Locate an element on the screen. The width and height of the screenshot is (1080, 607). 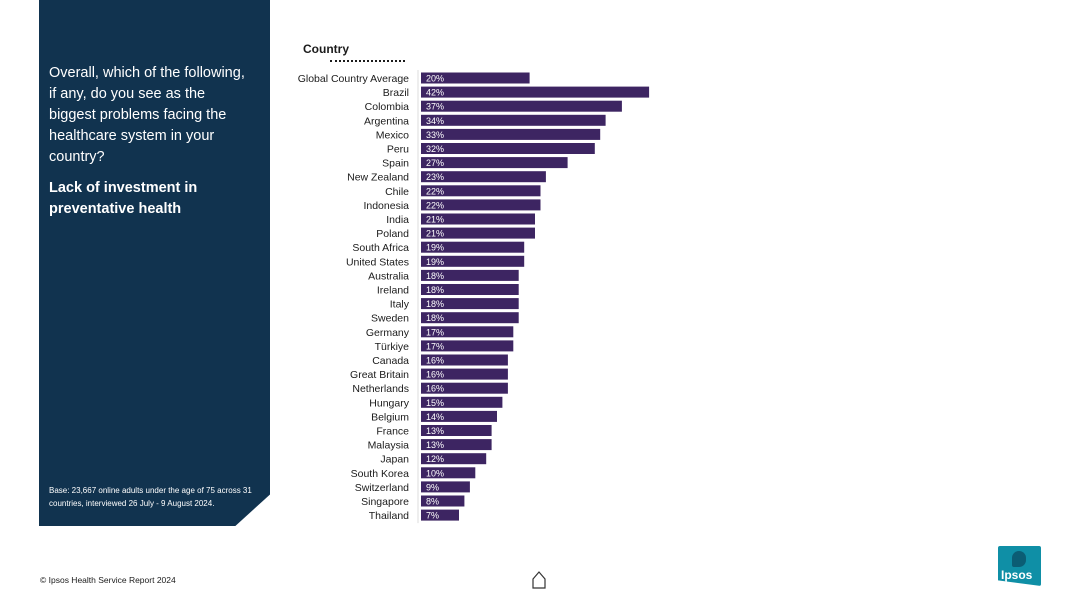
data-label: 34% is located at coordinates (435, 121).